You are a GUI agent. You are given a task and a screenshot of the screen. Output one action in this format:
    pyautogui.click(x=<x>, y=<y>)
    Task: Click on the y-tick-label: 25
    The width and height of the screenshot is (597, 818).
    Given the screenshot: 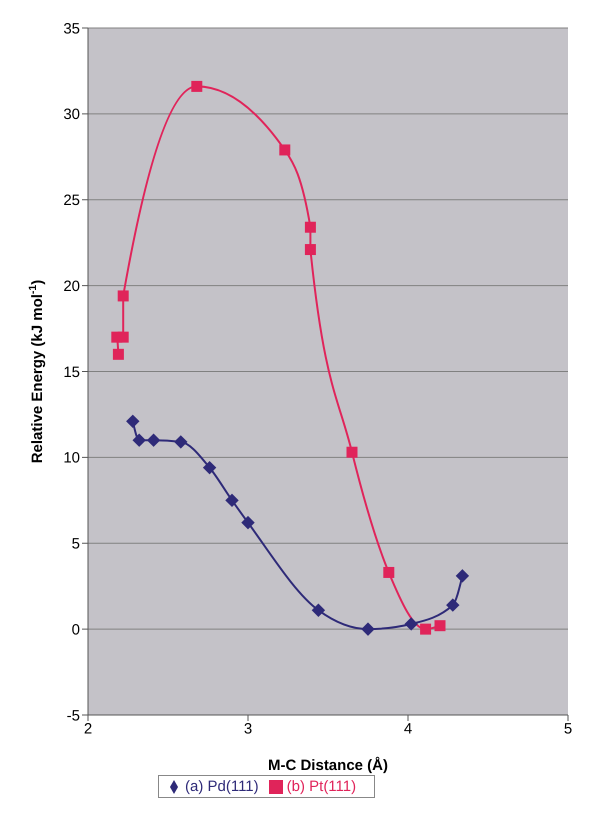 What is the action you would take?
    pyautogui.click(x=71, y=201)
    